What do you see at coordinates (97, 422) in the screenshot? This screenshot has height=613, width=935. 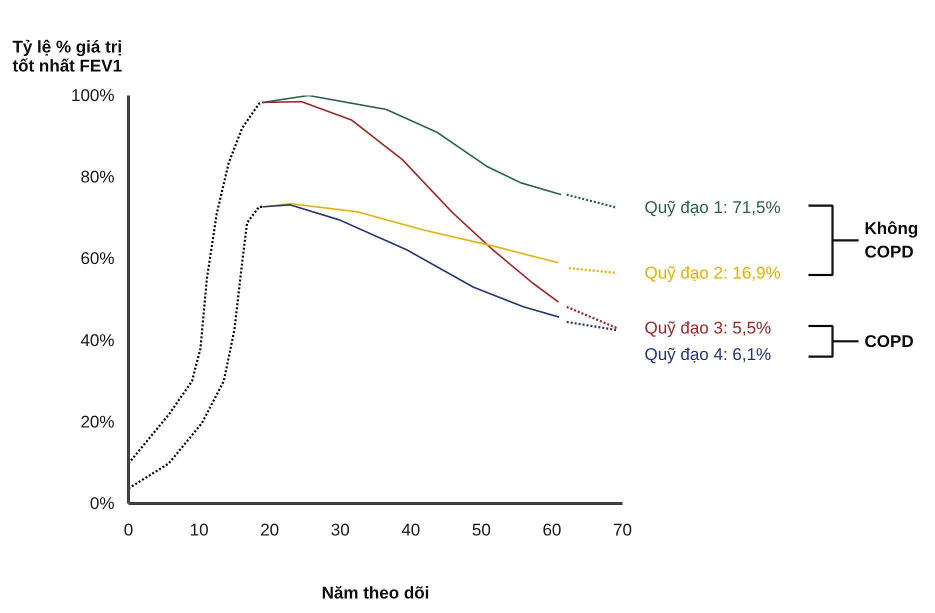 I see `y-tick-label: 20%` at bounding box center [97, 422].